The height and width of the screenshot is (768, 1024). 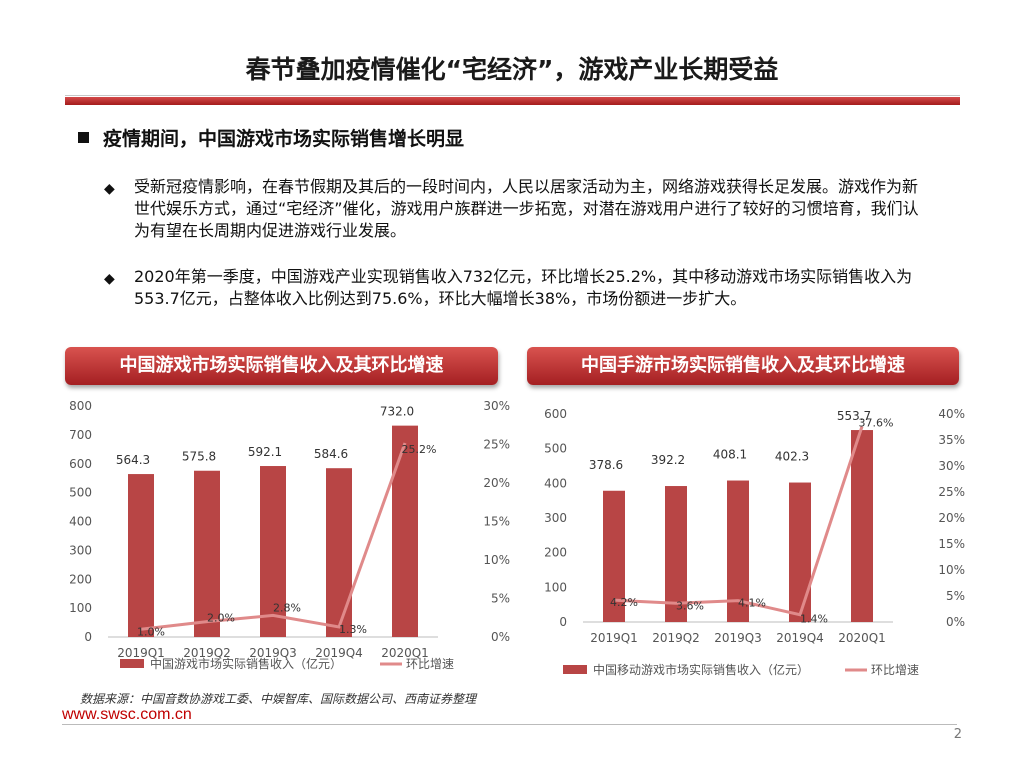 What do you see at coordinates (278, 699) in the screenshot?
I see `data-source-note: 数据来源：中国音数协游戏工委、中娱智库、国际数据公司、西南证券整理` at bounding box center [278, 699].